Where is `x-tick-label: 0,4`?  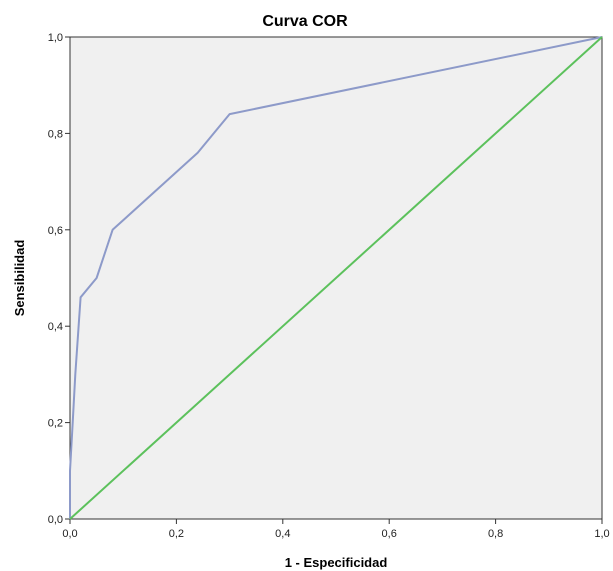 x-tick-label: 0,4 is located at coordinates (282, 534).